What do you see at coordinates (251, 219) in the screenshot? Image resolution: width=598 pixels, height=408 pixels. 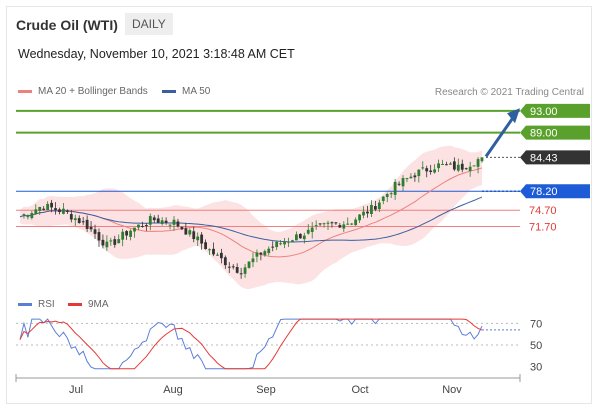 I see `ma50-line` at bounding box center [251, 219].